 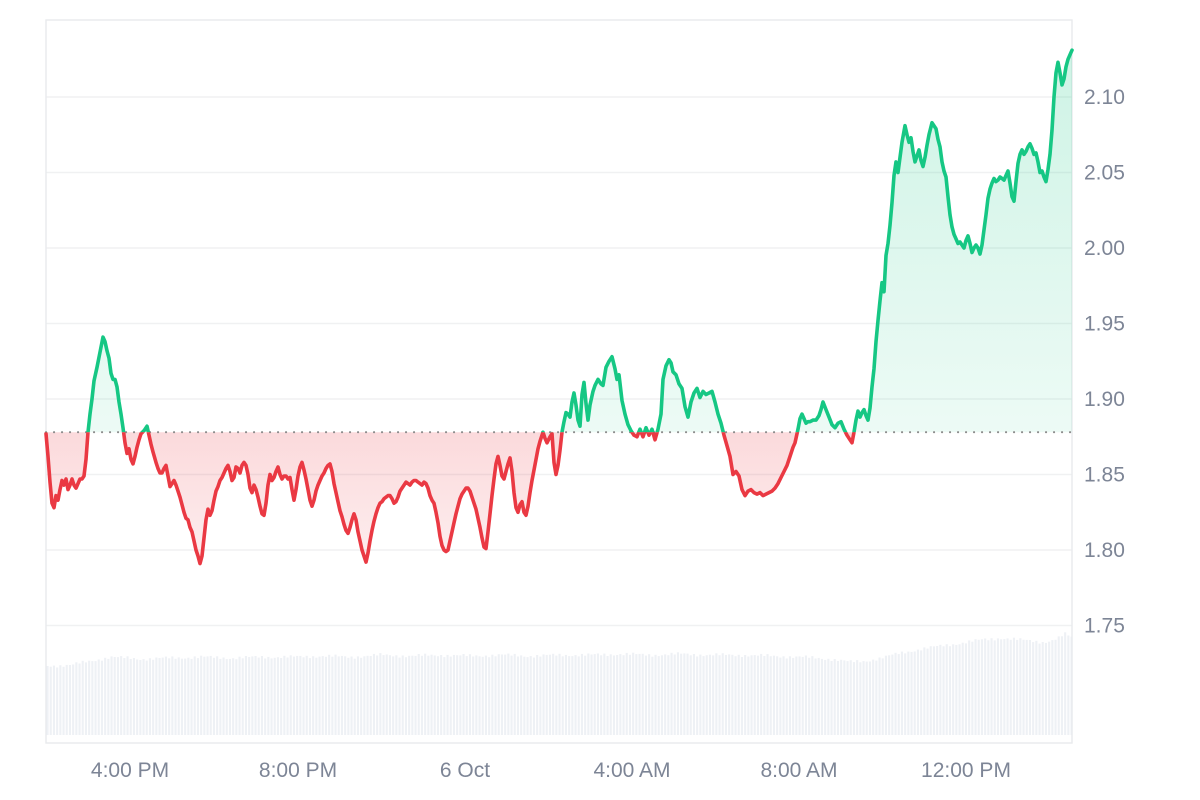 I want to click on y-axis: 2.10 2.05 2.00 1.95 1.90 1.85 1.80 1.75, so click(x=1104, y=362).